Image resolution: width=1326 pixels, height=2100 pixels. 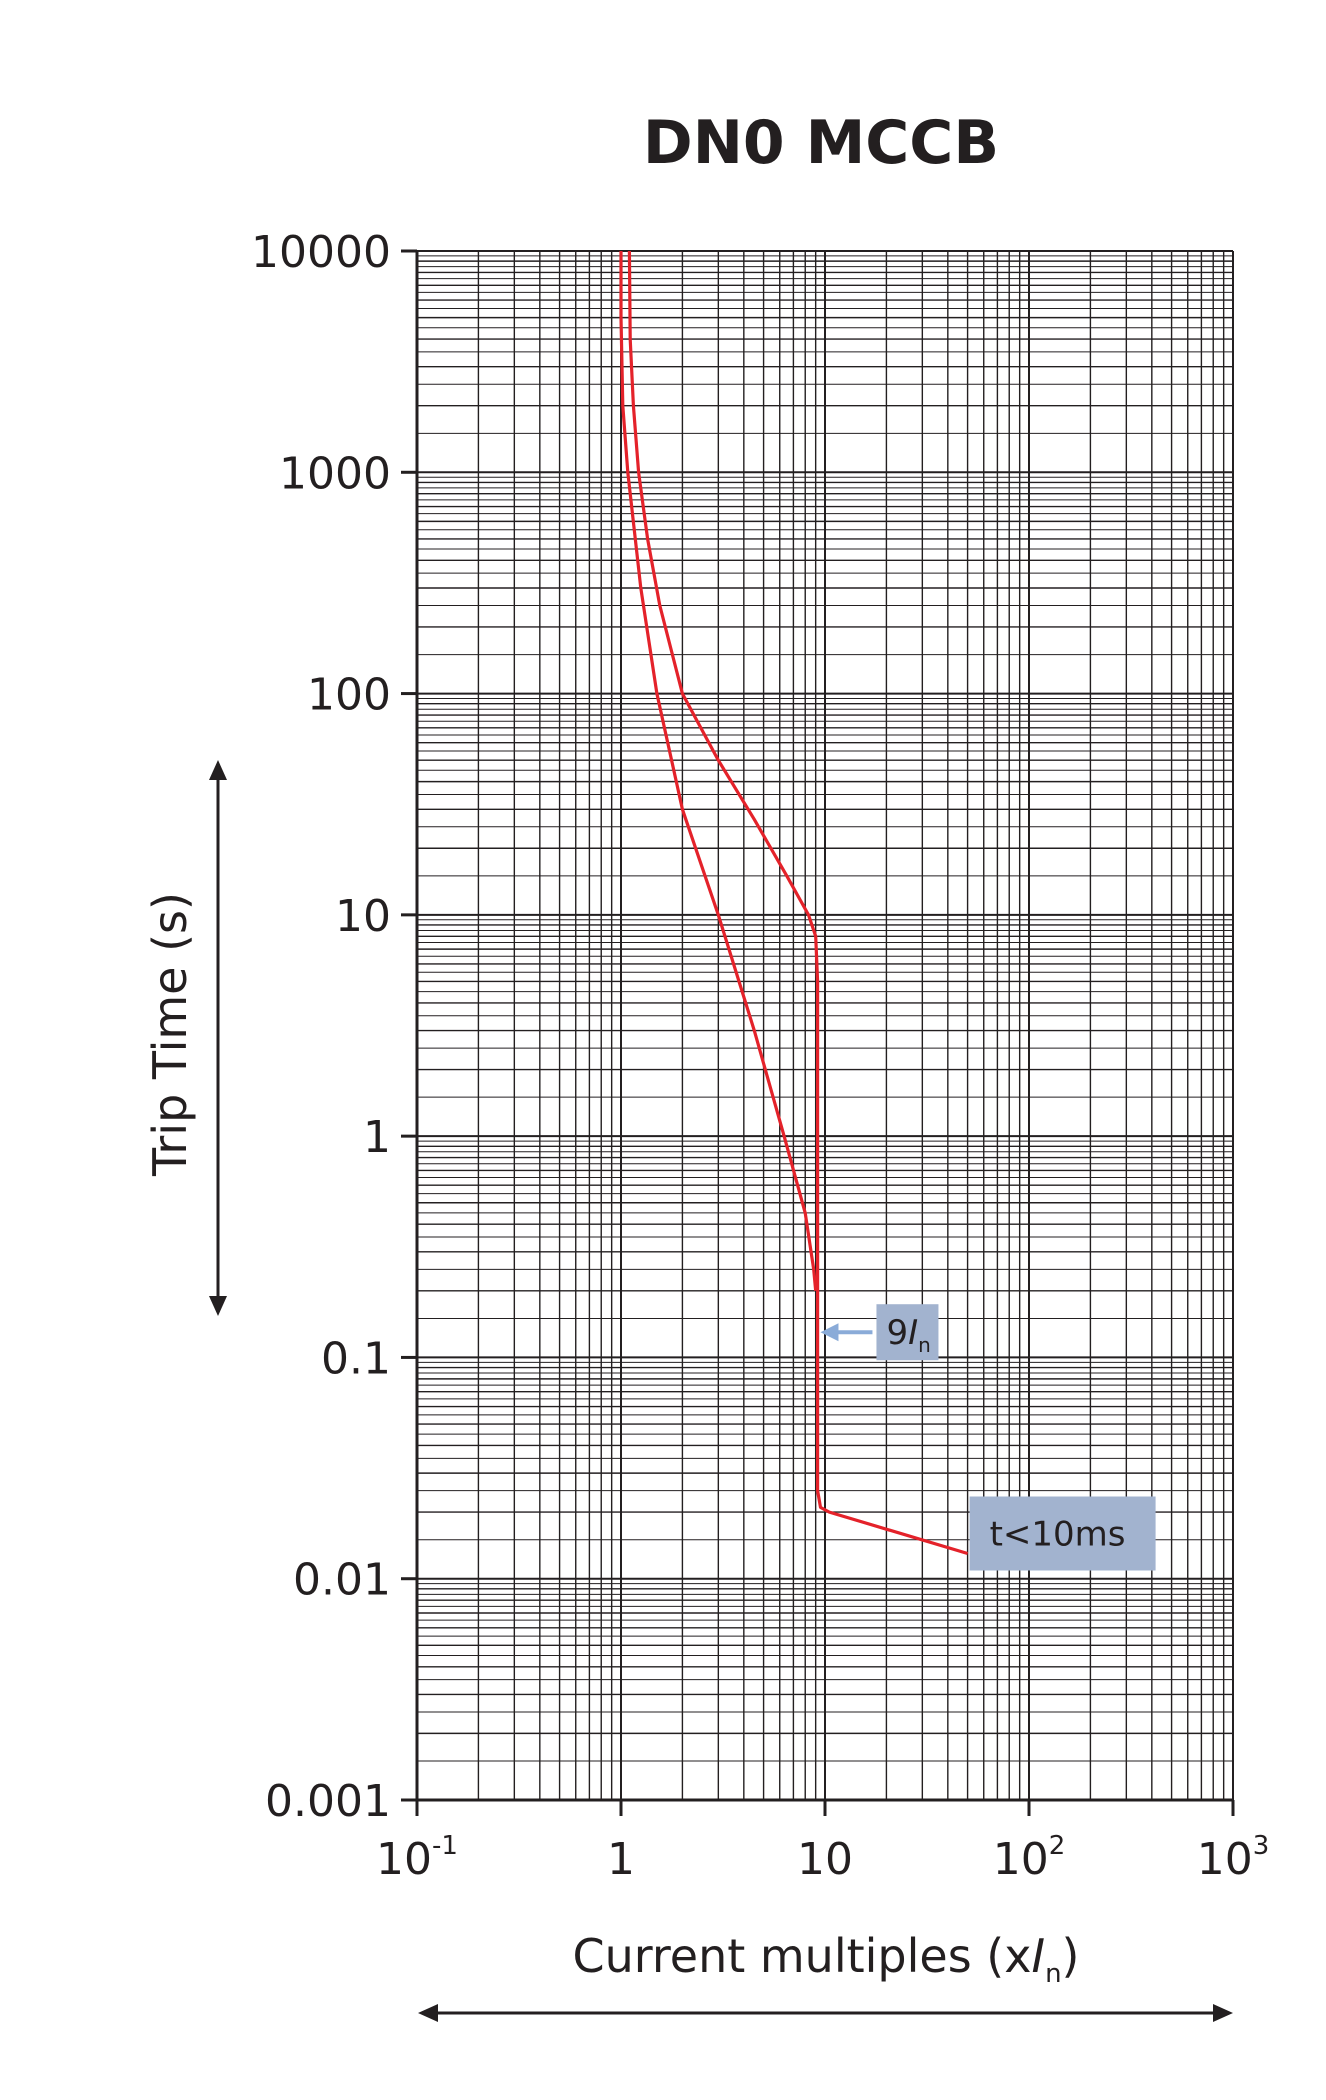 What do you see at coordinates (377, 1137) in the screenshot?
I see `y-tick-label: 1` at bounding box center [377, 1137].